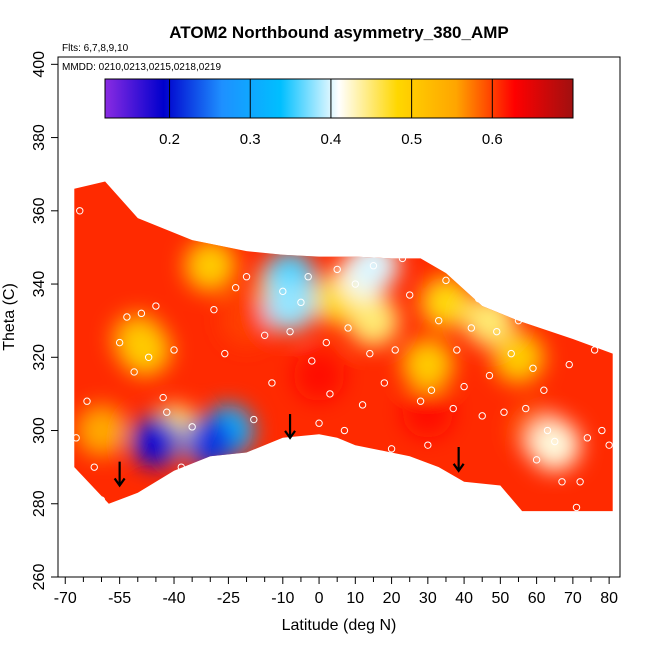 Image resolution: width=650 pixels, height=650 pixels. What do you see at coordinates (428, 598) in the screenshot?
I see `x-tick-label: 30` at bounding box center [428, 598].